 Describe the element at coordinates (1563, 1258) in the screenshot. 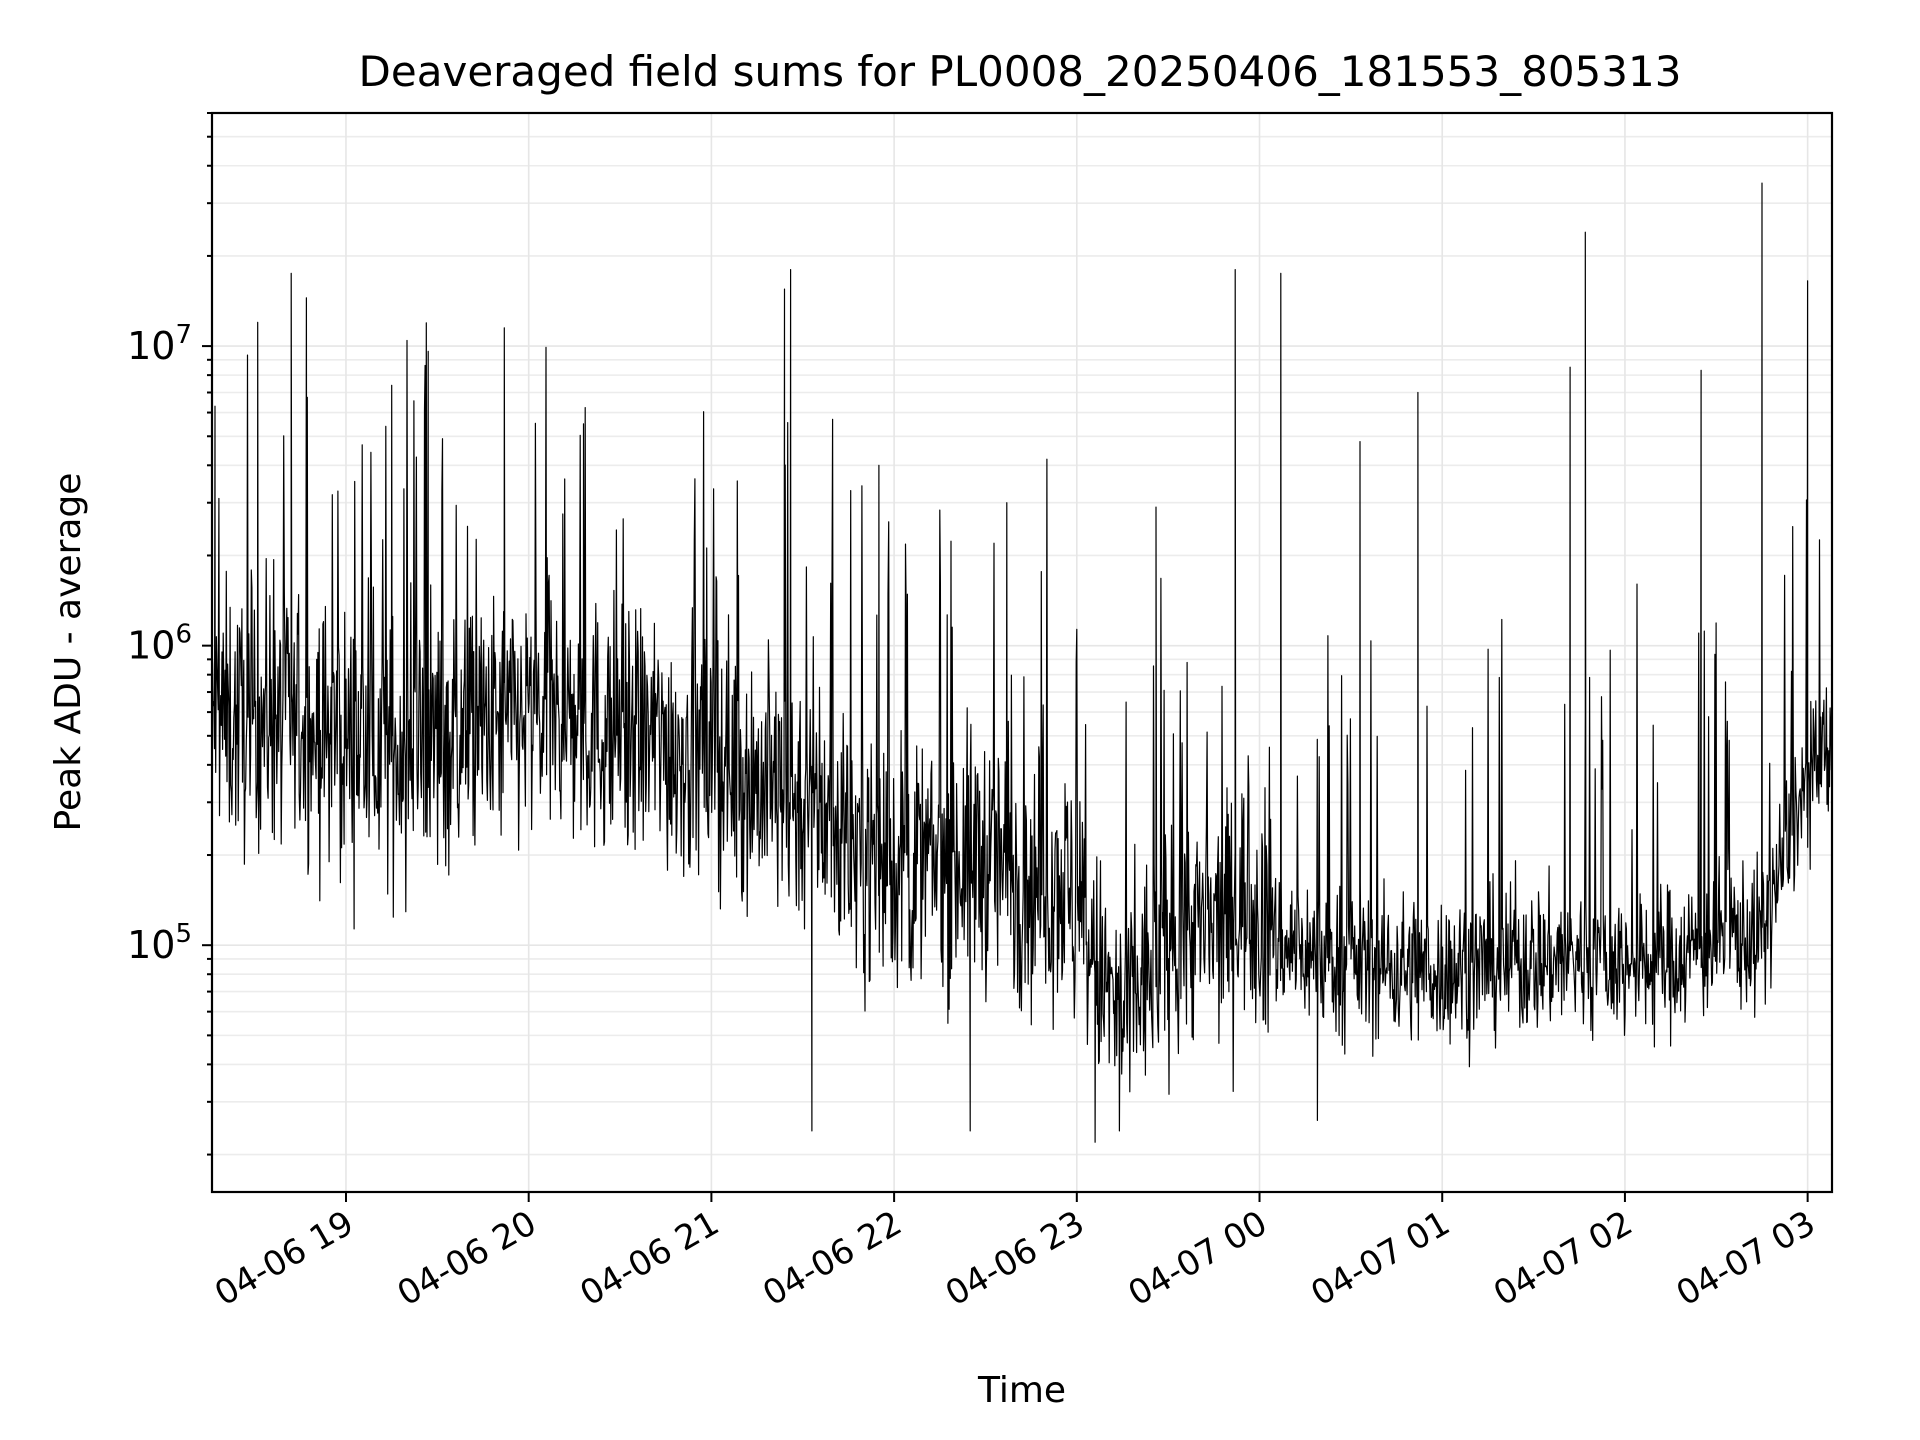

I see `x-tick-label: 04-07 02` at that location.